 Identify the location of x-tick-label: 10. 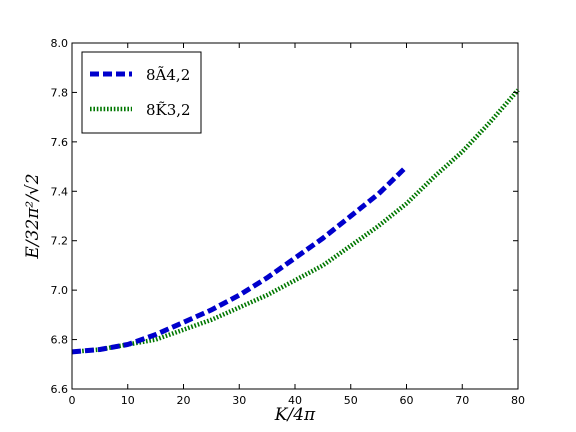
(128, 400).